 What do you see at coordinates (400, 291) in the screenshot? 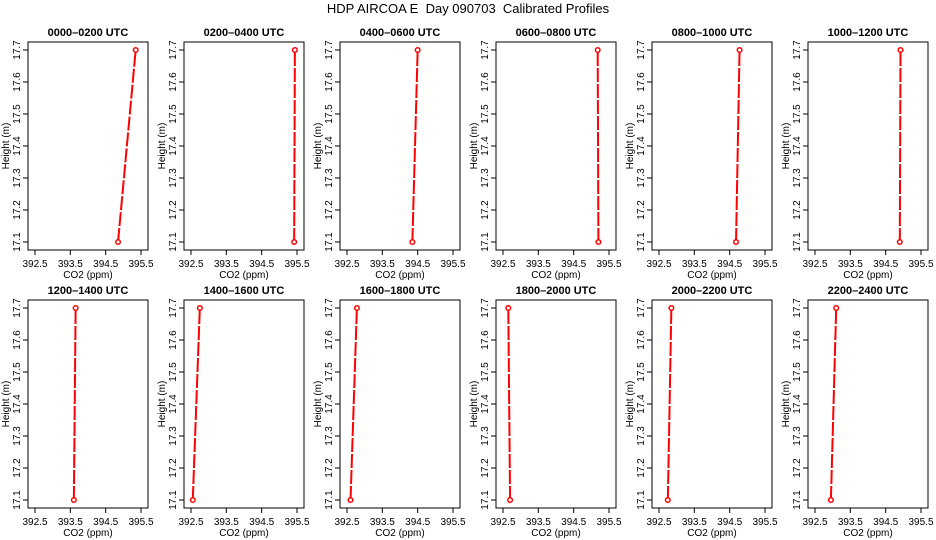
I see `panel-title: 1600–1800 UTC` at bounding box center [400, 291].